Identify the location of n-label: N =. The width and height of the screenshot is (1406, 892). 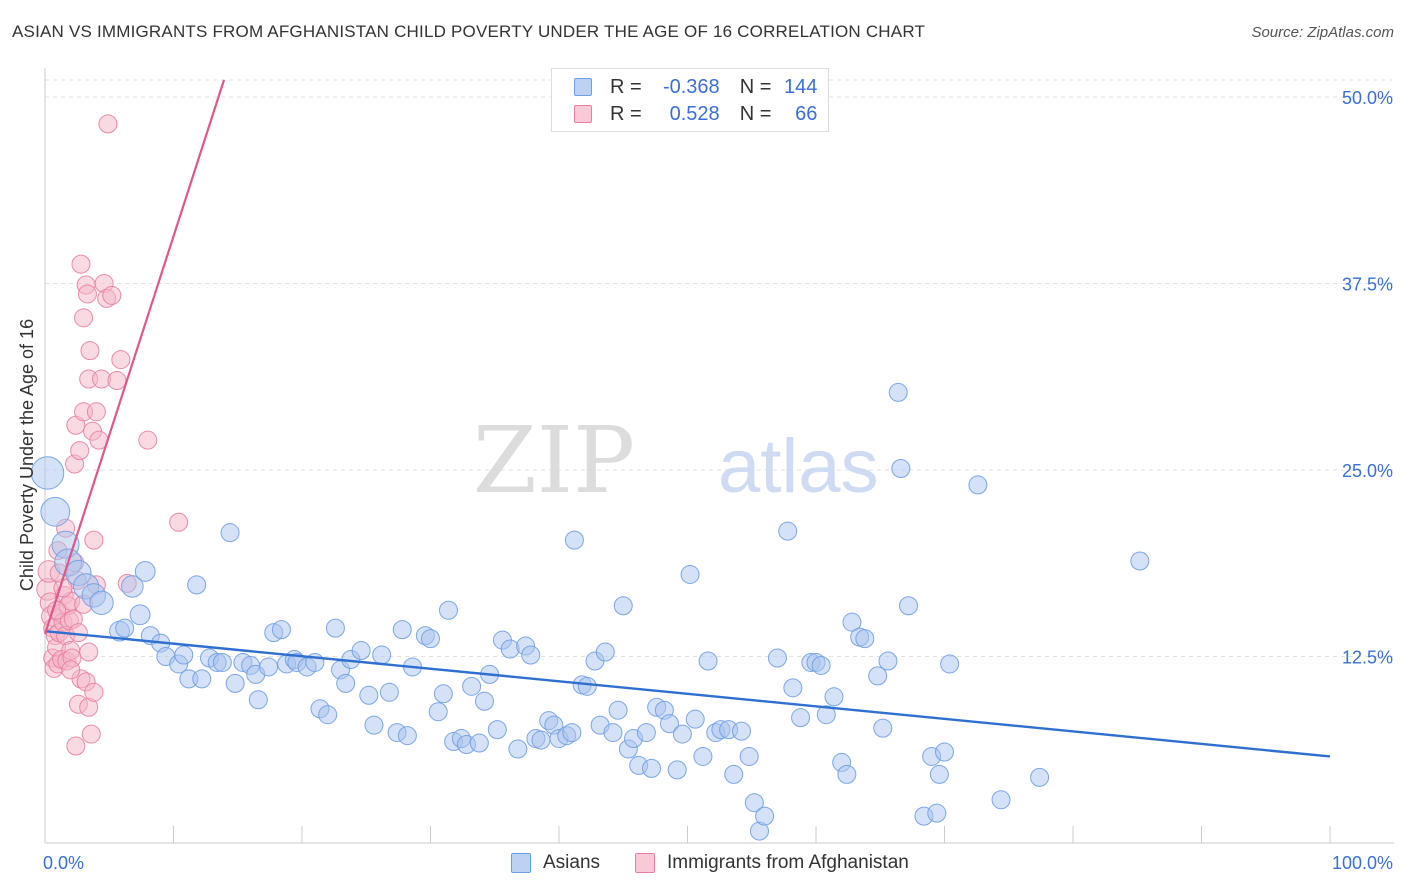
(755, 86).